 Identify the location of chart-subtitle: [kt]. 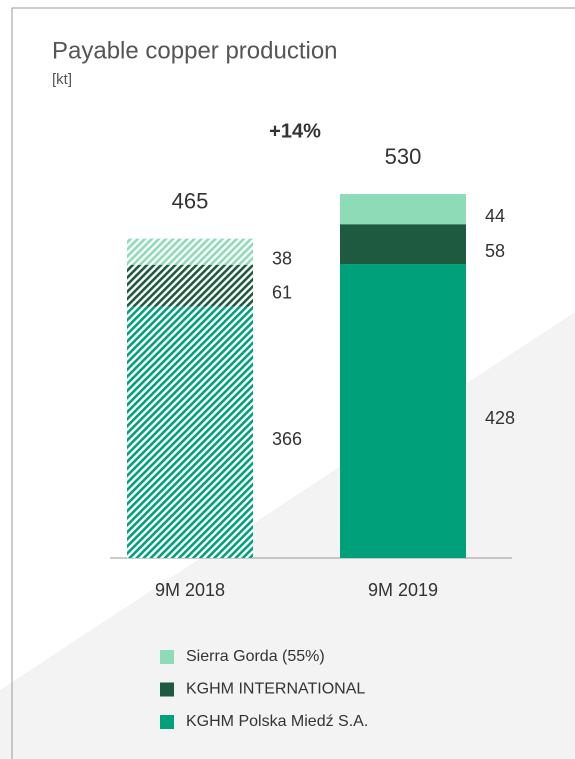
(62, 79).